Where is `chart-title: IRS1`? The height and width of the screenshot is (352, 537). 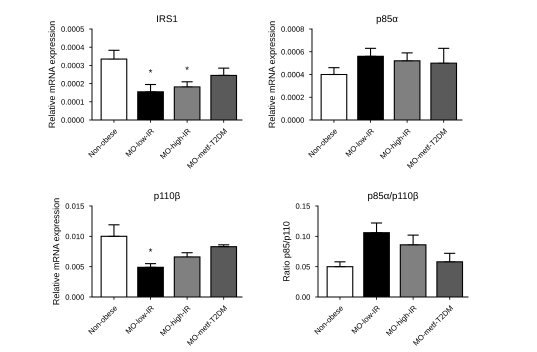 chart-title: IRS1 is located at coordinates (167, 18).